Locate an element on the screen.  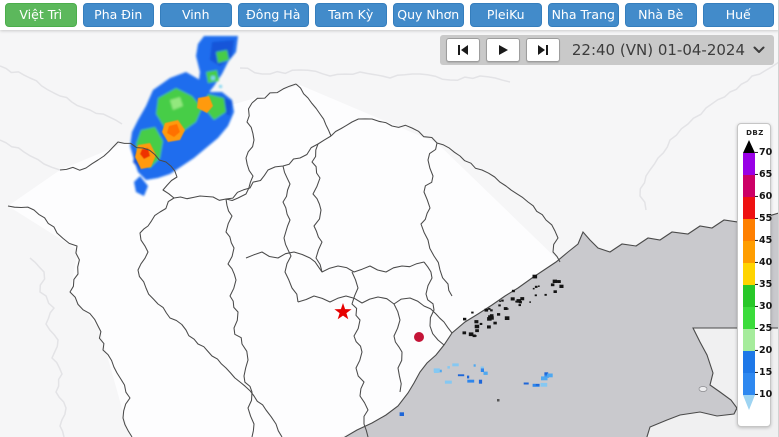
timestamp: 22:40 (VN) 01-04-2024 is located at coordinates (658, 50).